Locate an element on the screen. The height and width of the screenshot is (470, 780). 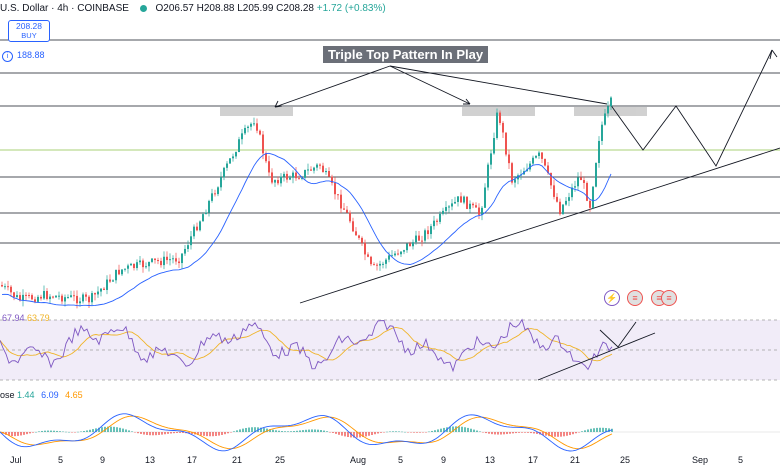
x-tick-label: 5 is located at coordinates (401, 460).